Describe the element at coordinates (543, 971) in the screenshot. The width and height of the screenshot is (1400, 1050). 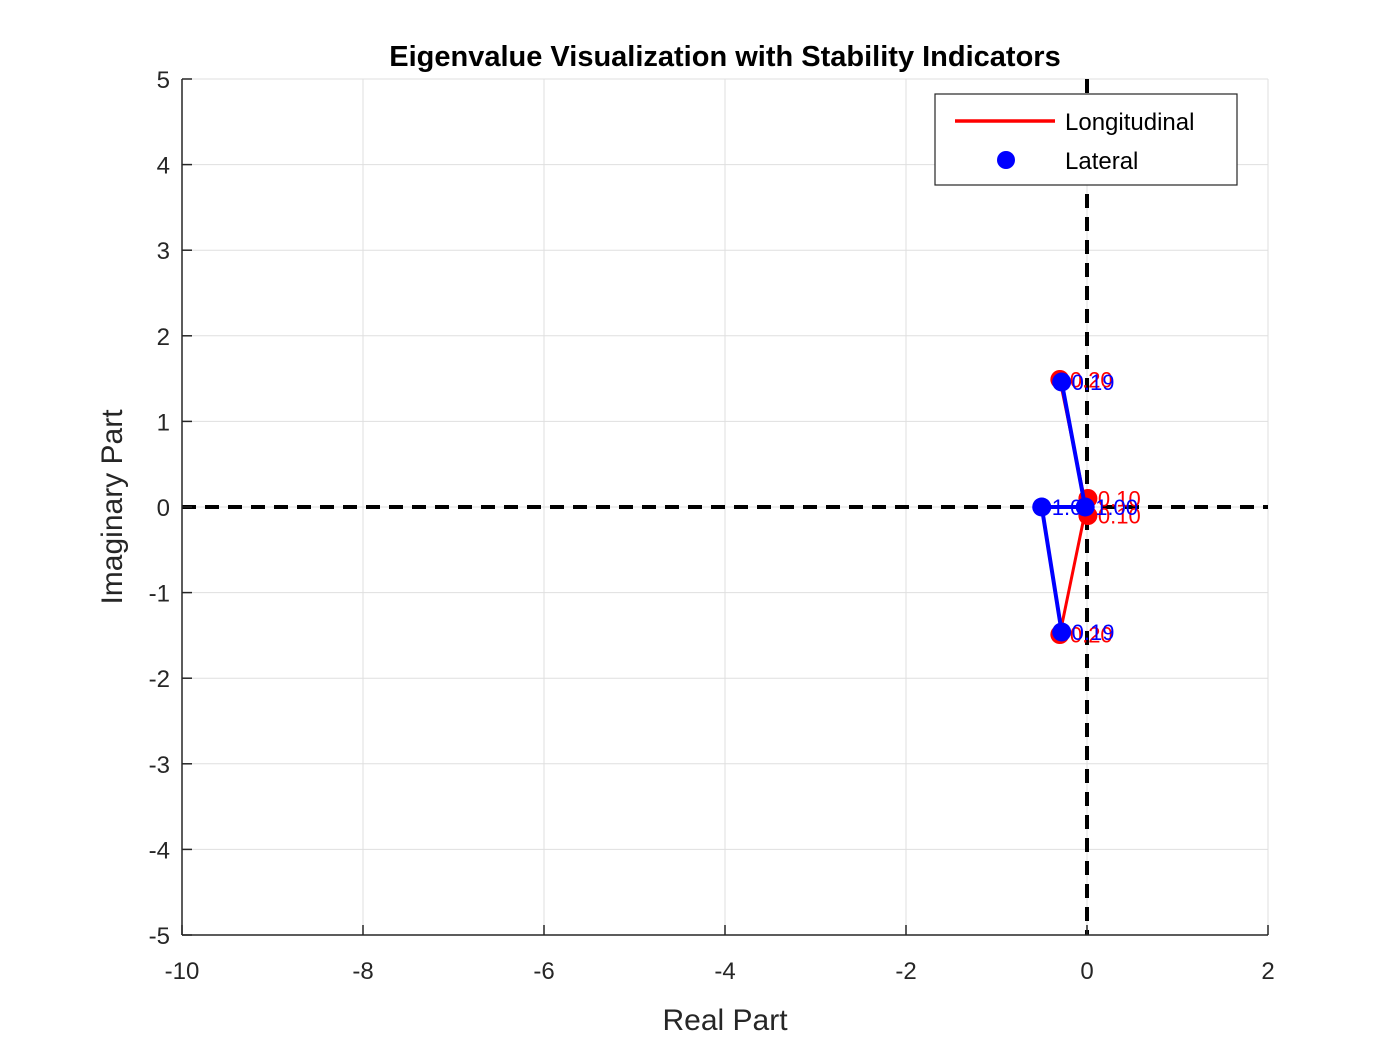
I see `x-tick-label: -6` at that location.